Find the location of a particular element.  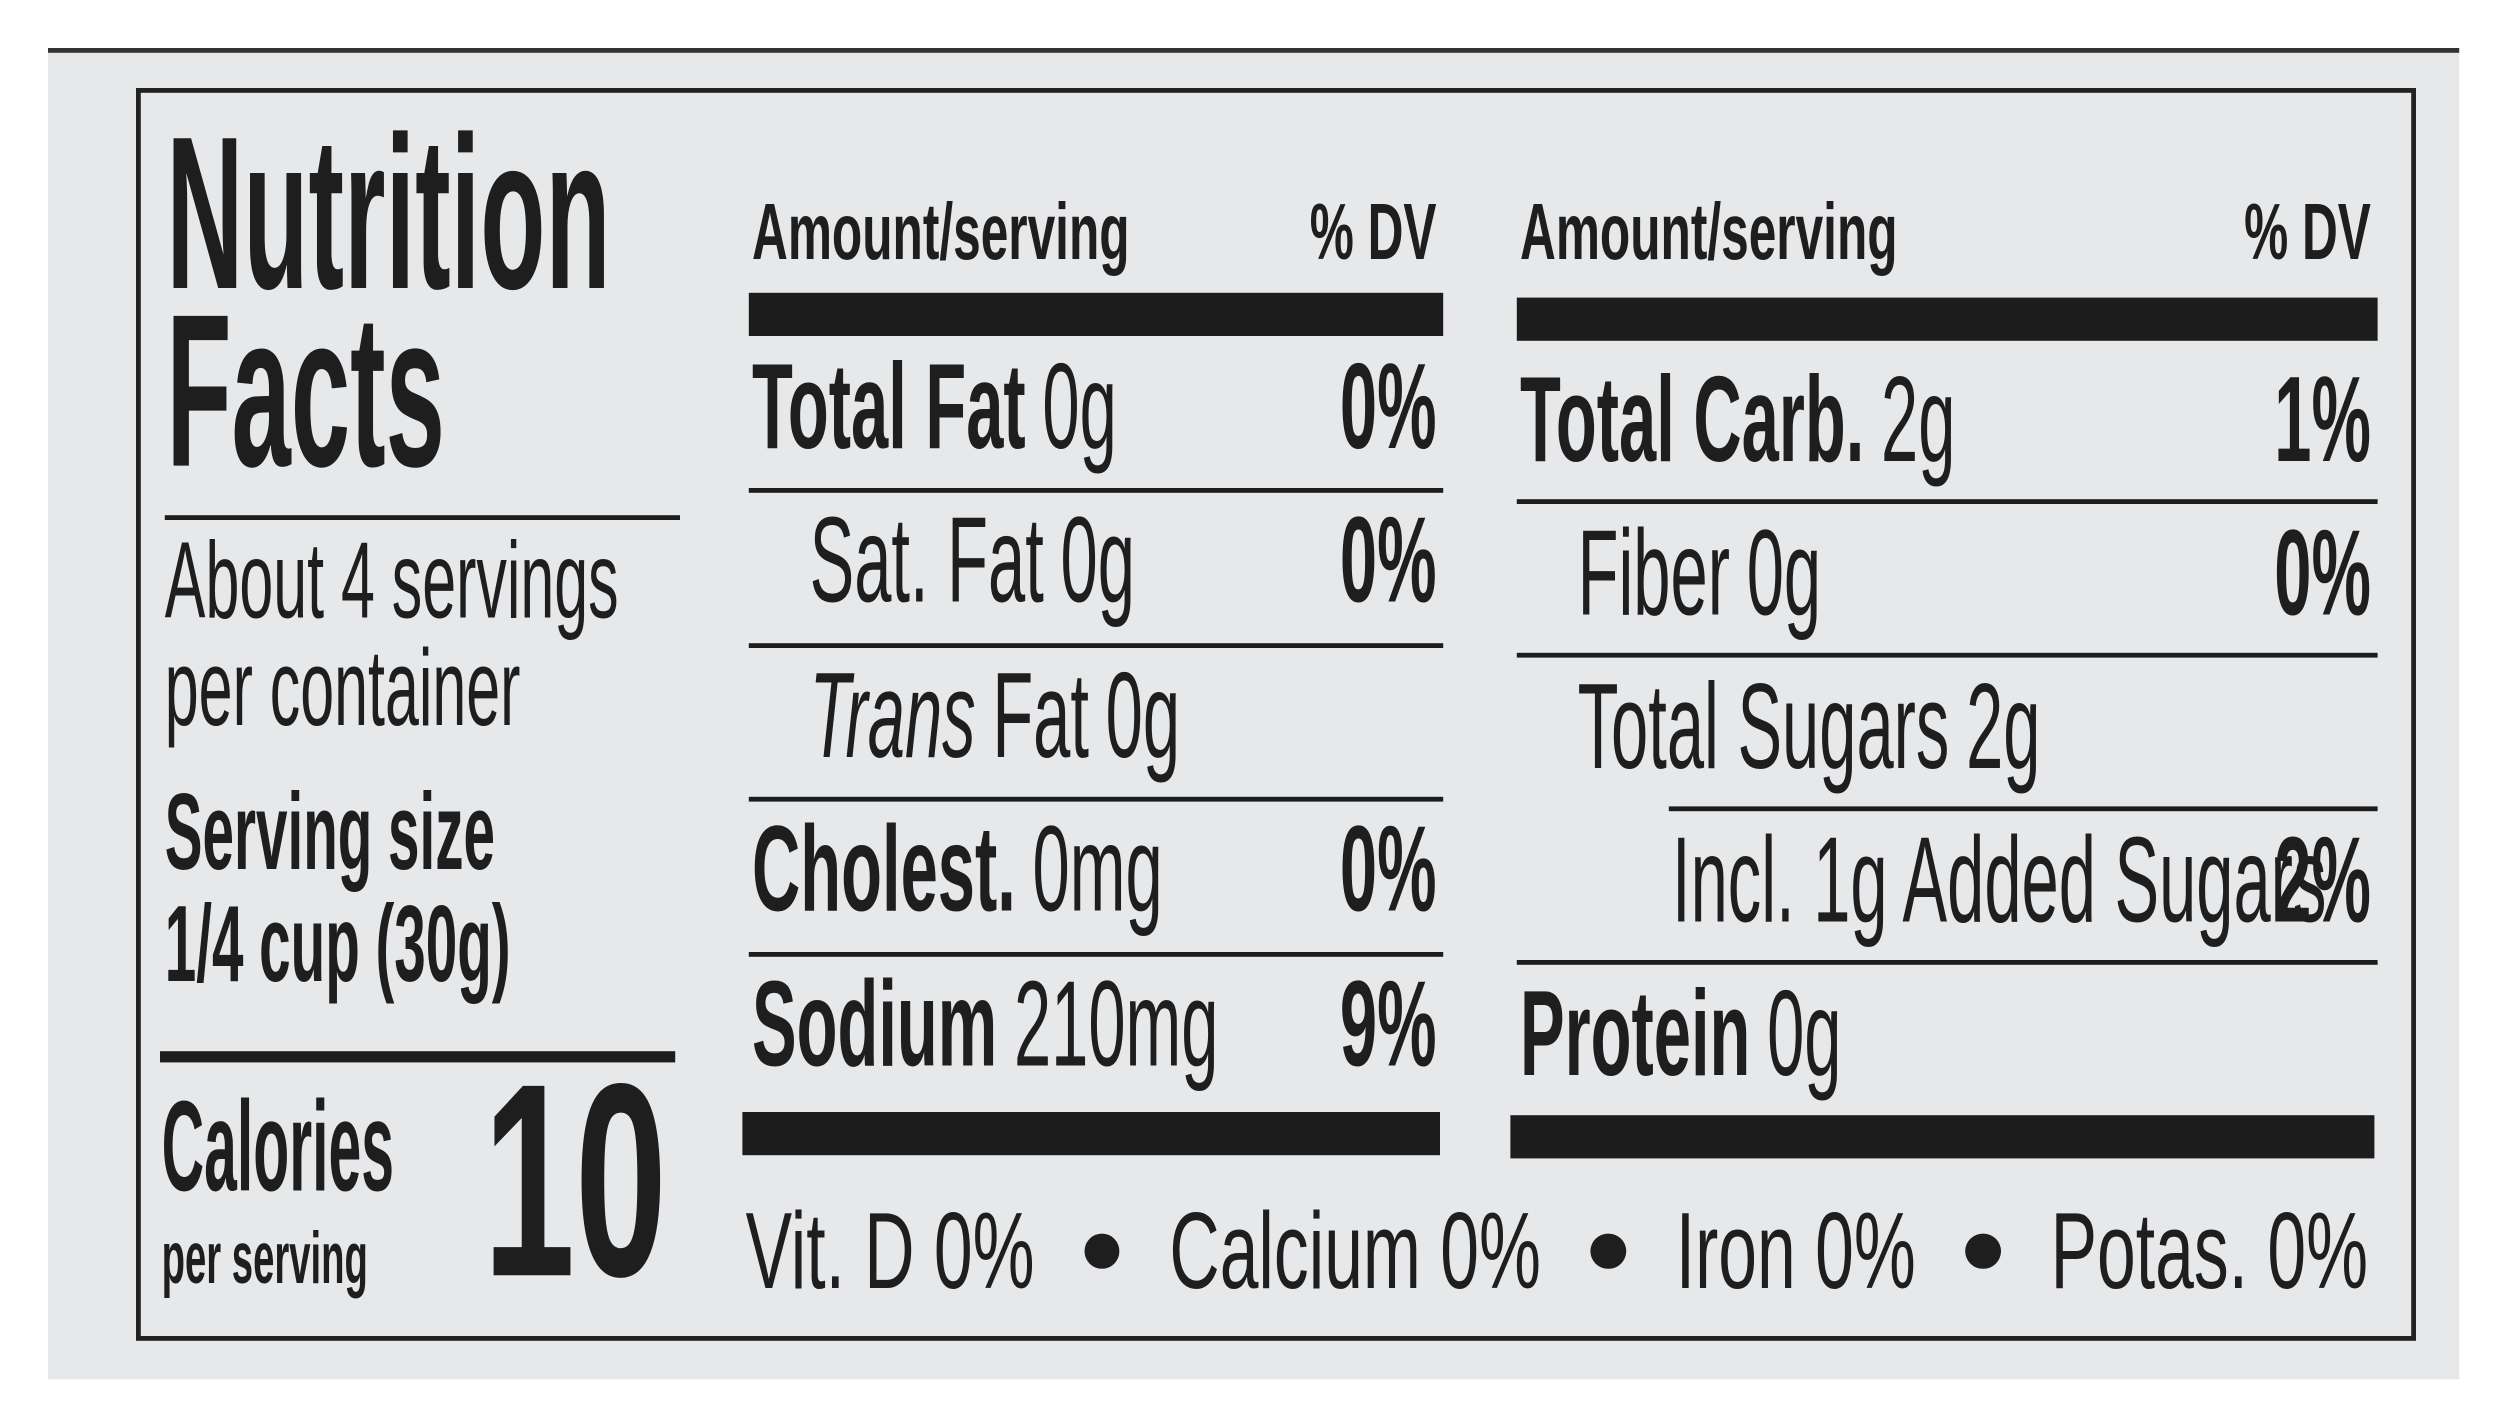

nutrient-dv: 9% is located at coordinates (1388, 1025).